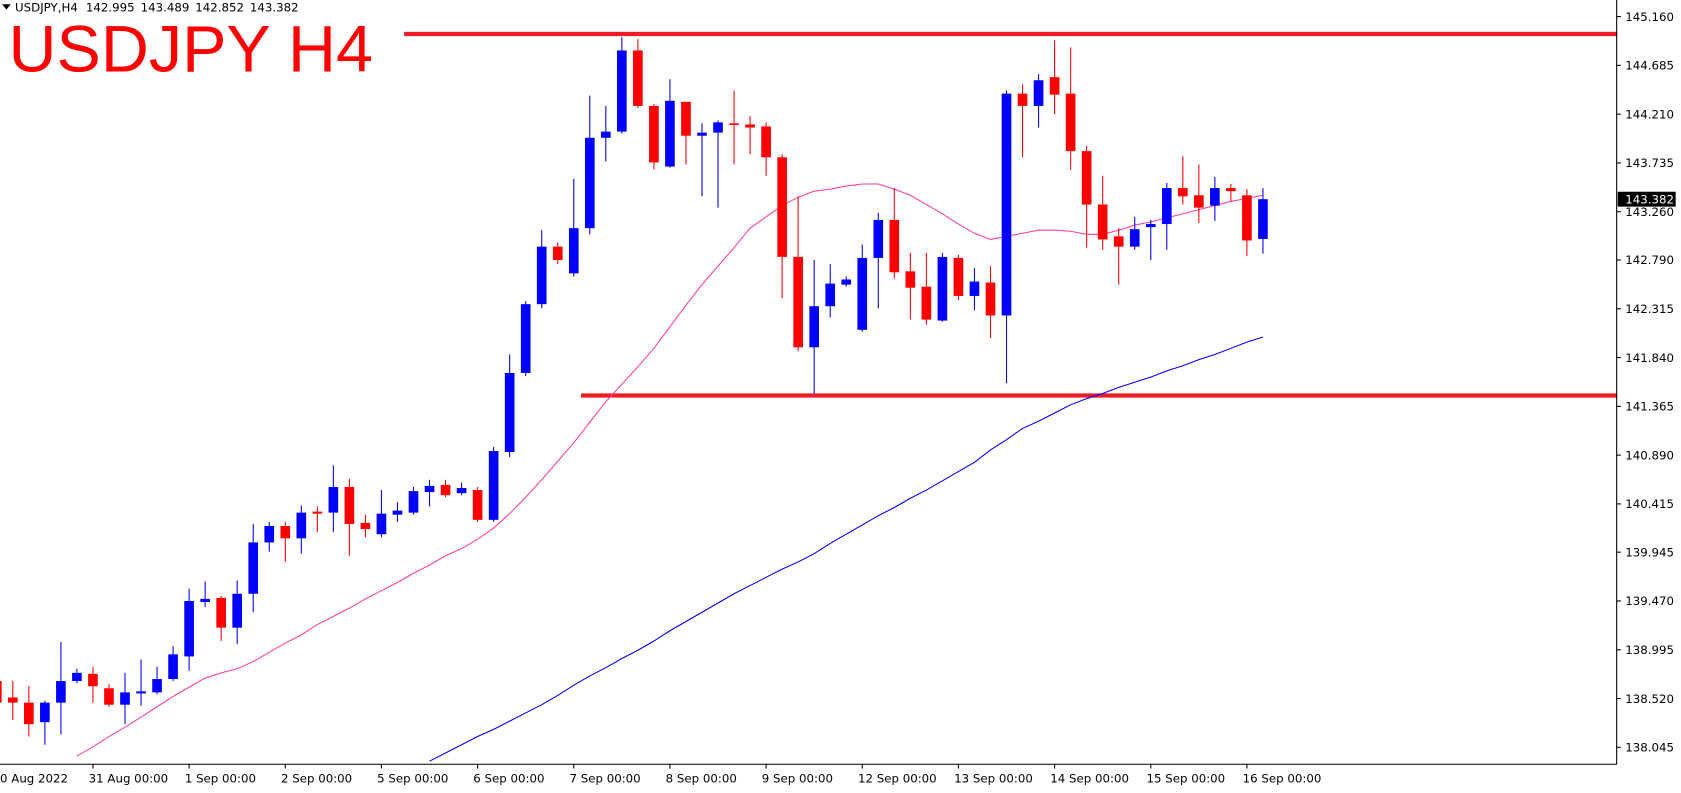 The width and height of the screenshot is (1681, 793). I want to click on symbol: USDJPY,H4, so click(46, 8).